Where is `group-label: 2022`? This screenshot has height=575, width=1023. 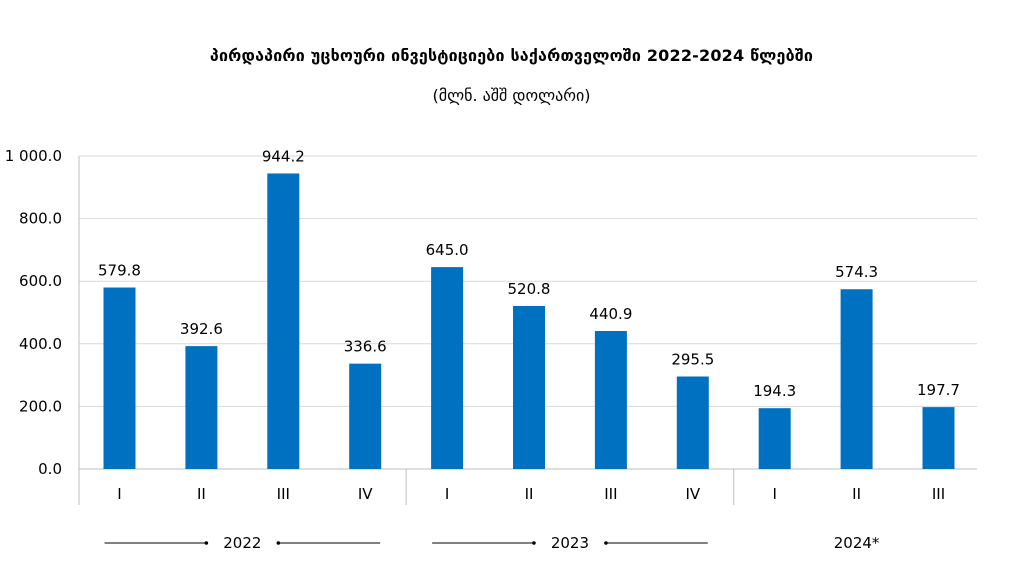
group-label: 2022 is located at coordinates (242, 543).